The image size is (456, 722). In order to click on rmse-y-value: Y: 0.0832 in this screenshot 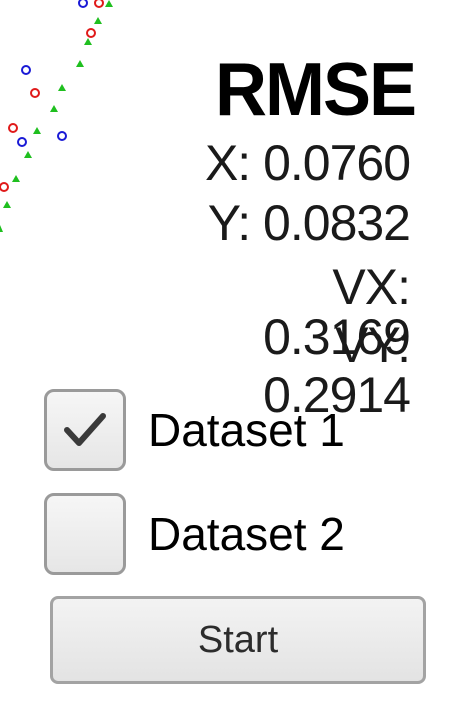, I will do `click(309, 223)`.